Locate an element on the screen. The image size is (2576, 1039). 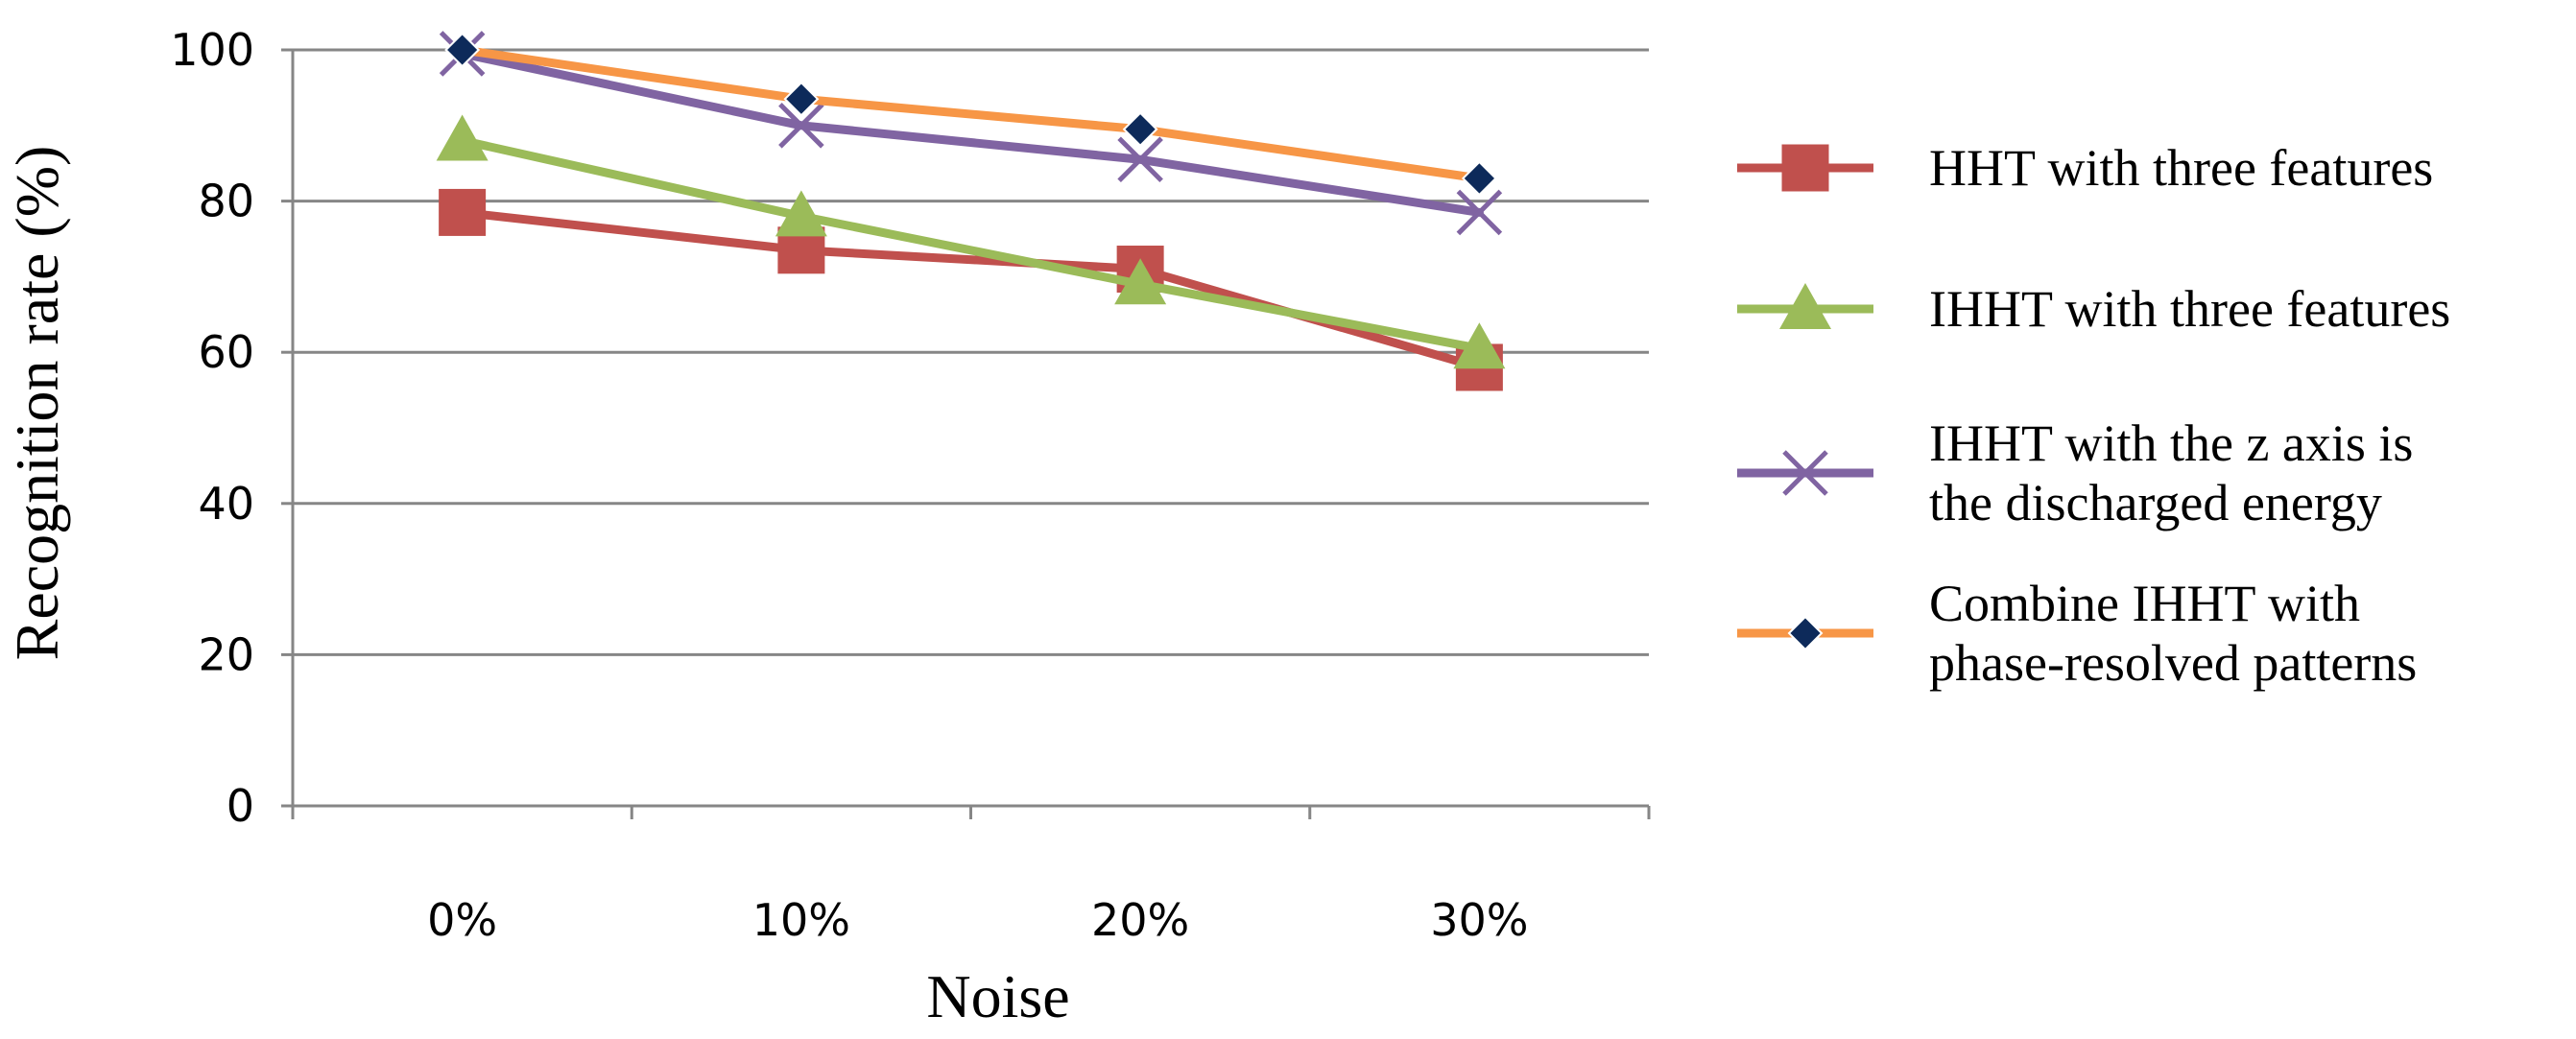
x-tick-label: 30% is located at coordinates (1479, 920).